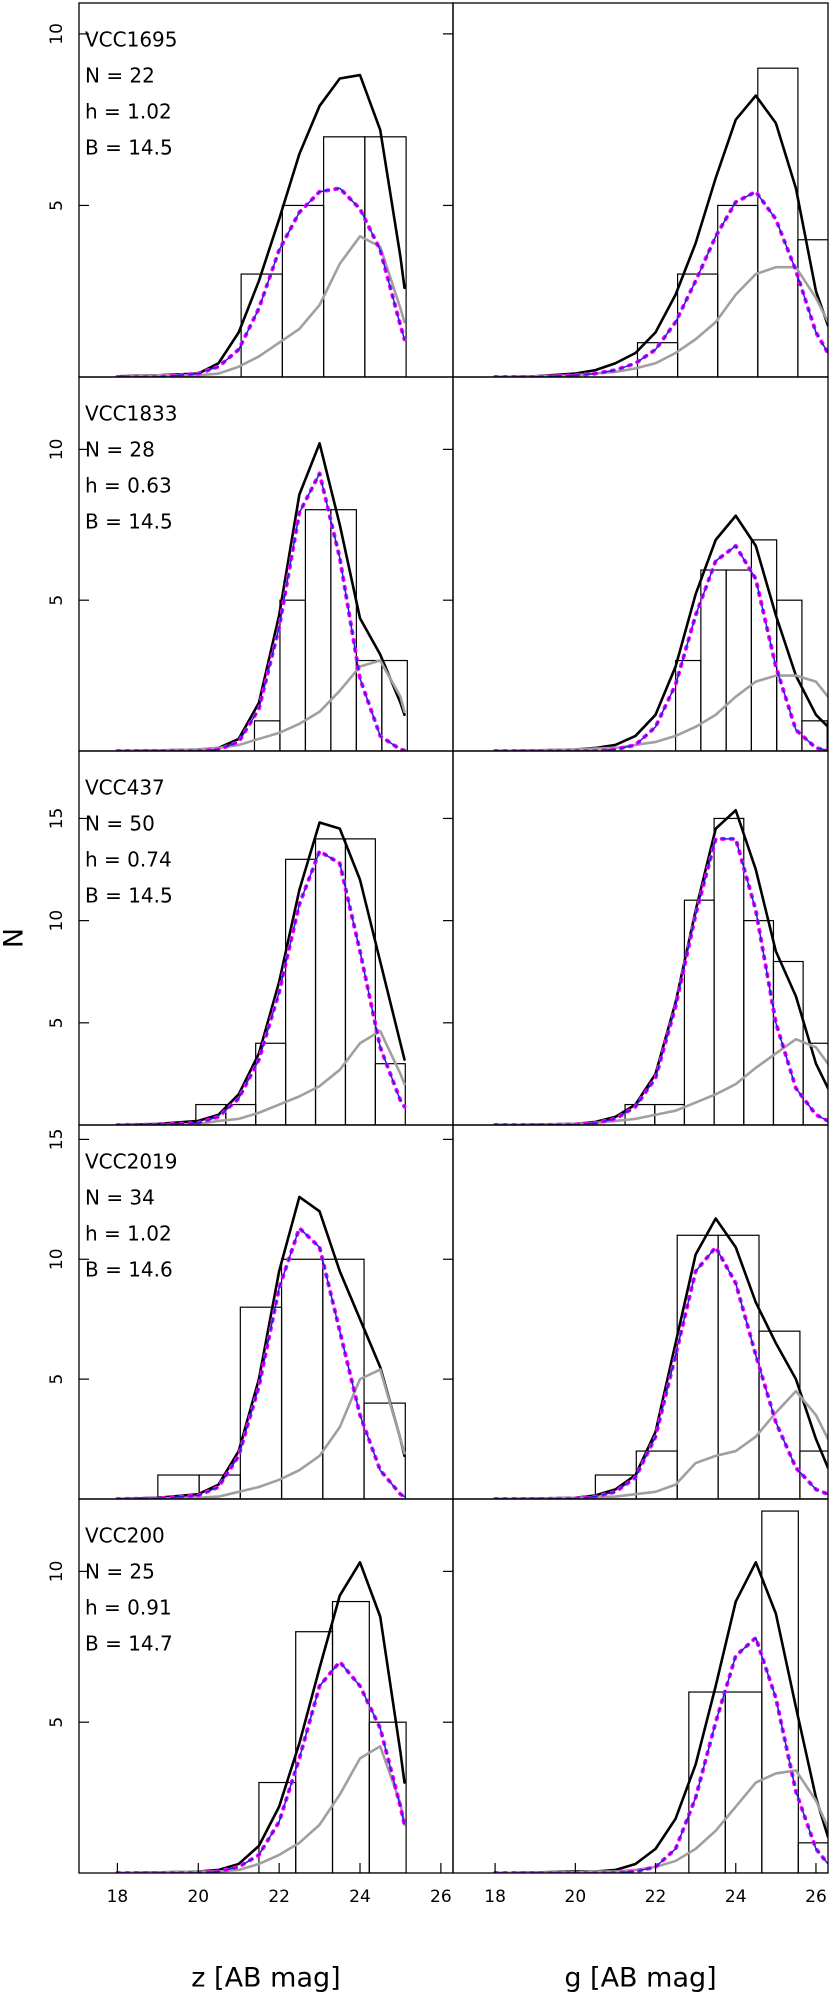 This screenshot has width=830, height=2001. Describe the element at coordinates (131, 414) in the screenshot. I see `panel-annotation: VCC1833` at that location.